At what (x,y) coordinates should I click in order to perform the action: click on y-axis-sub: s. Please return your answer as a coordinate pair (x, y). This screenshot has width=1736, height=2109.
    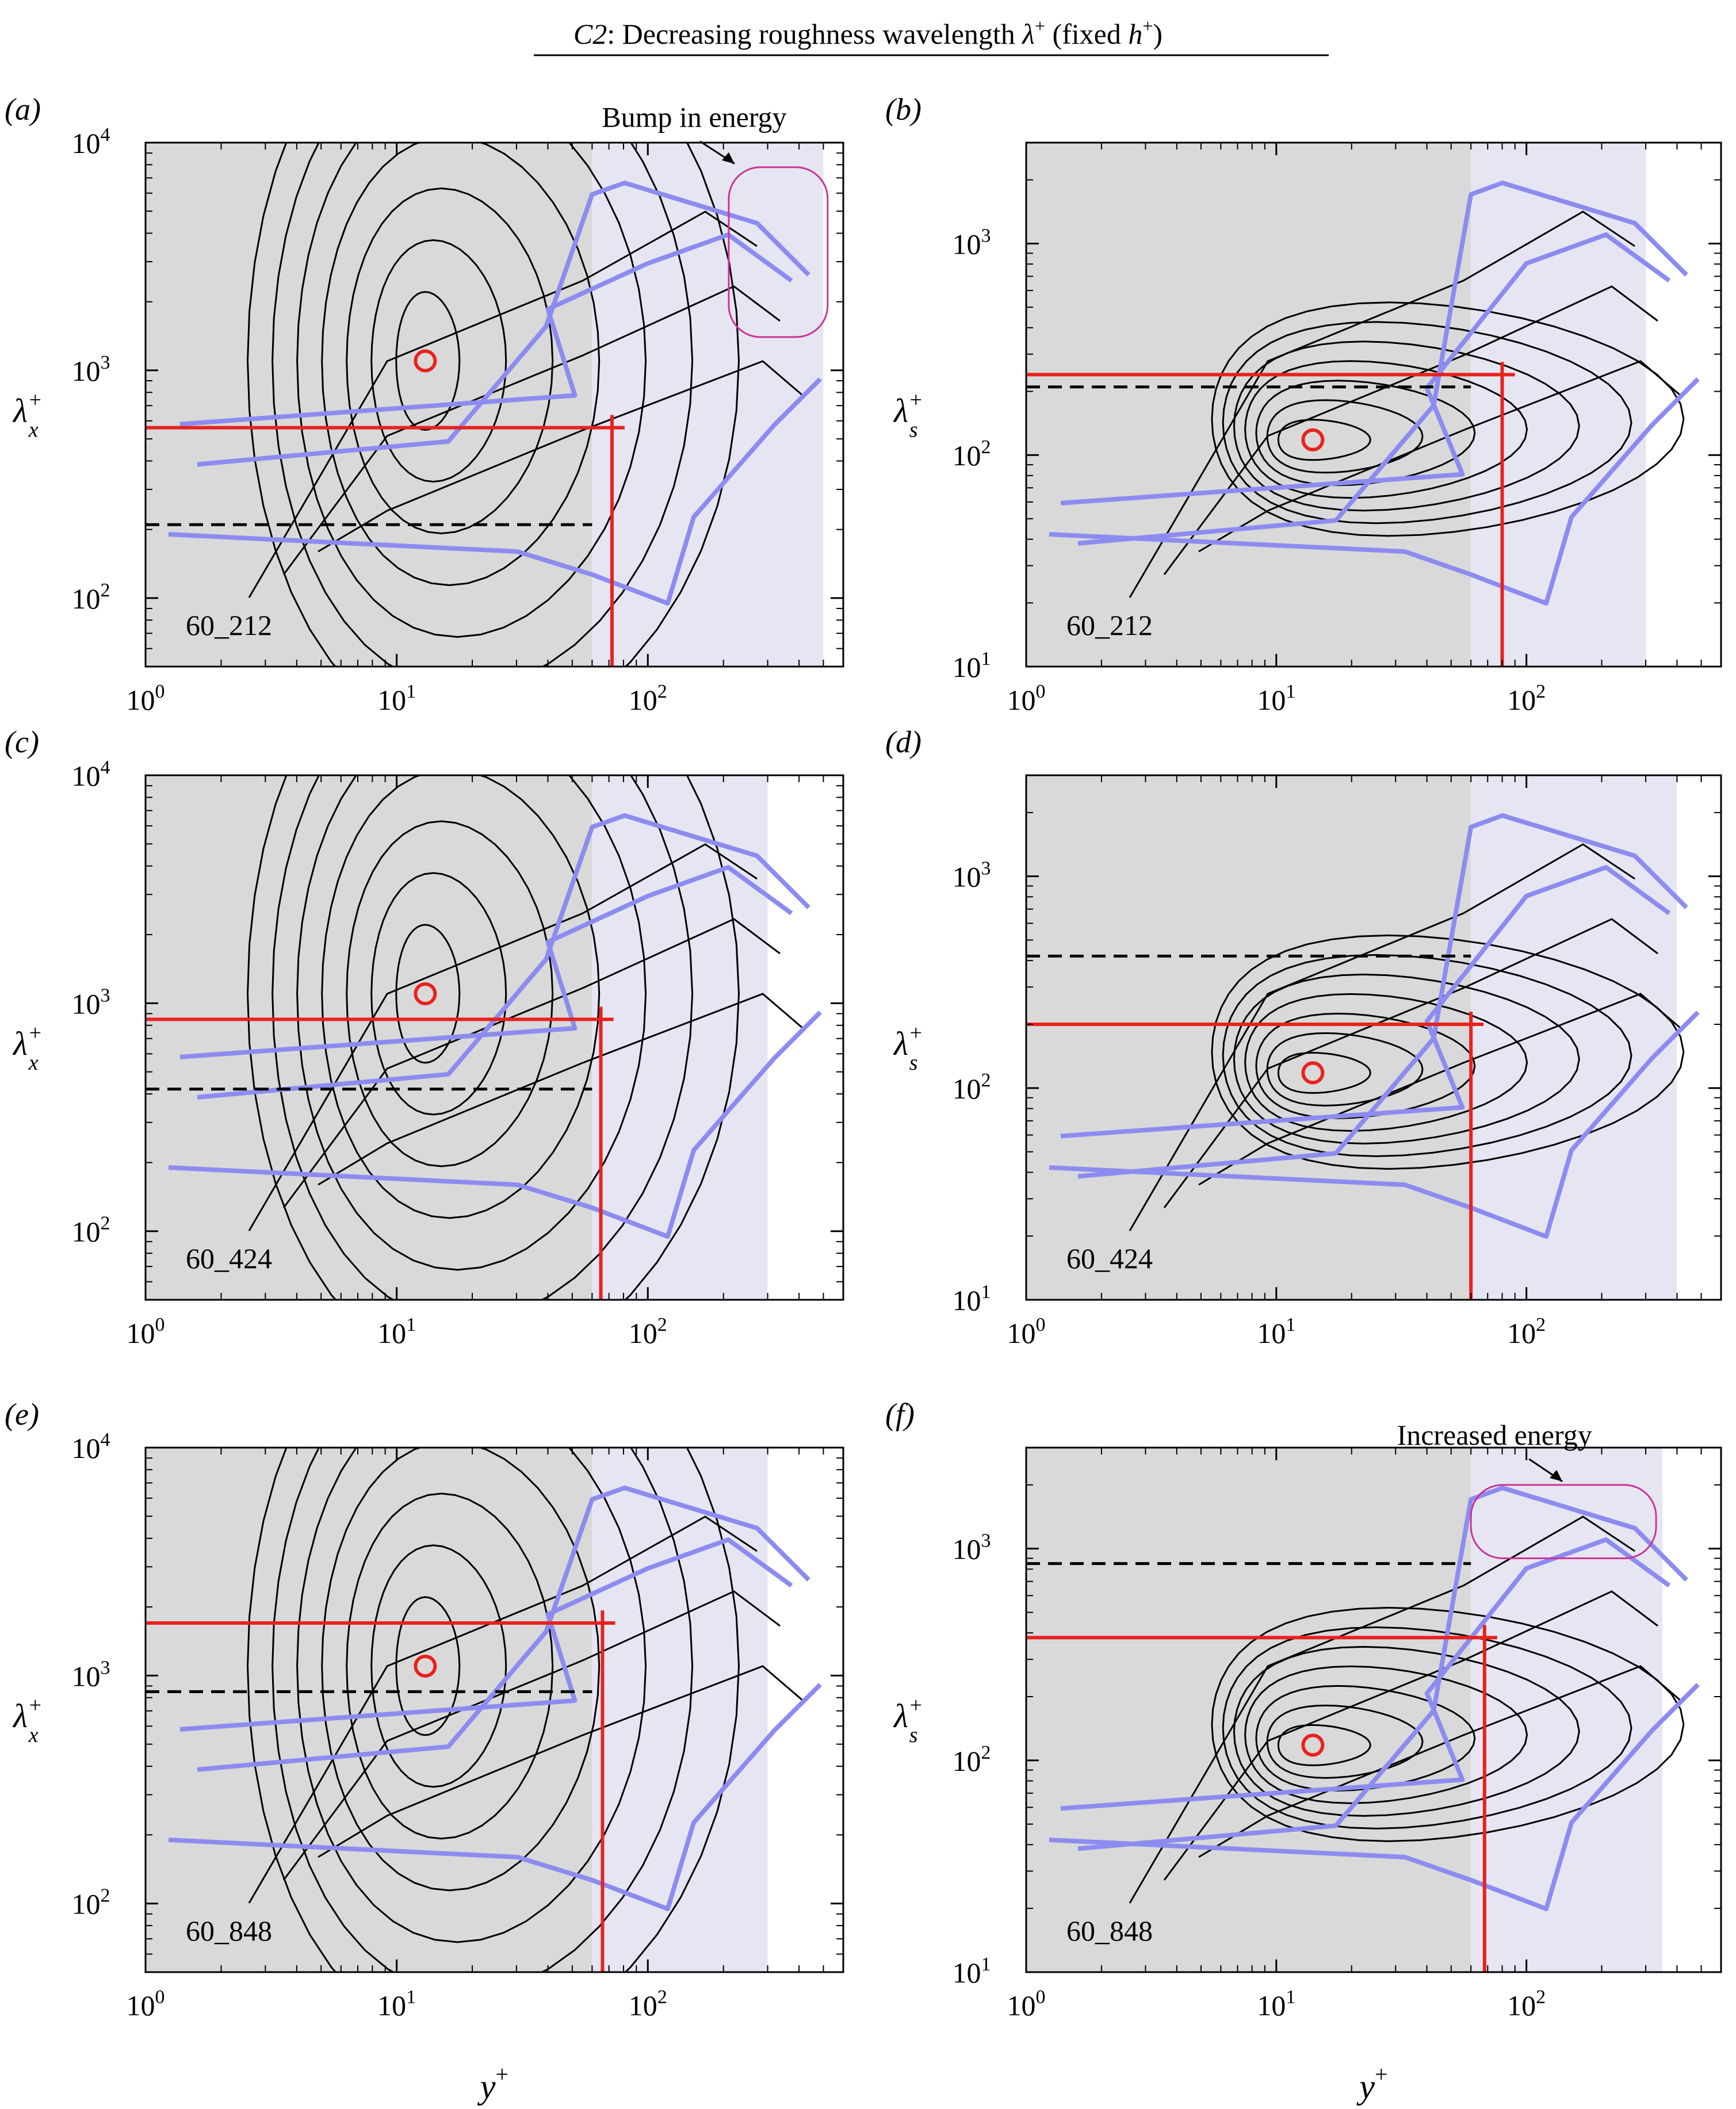
    Looking at the image, I should click on (913, 430).